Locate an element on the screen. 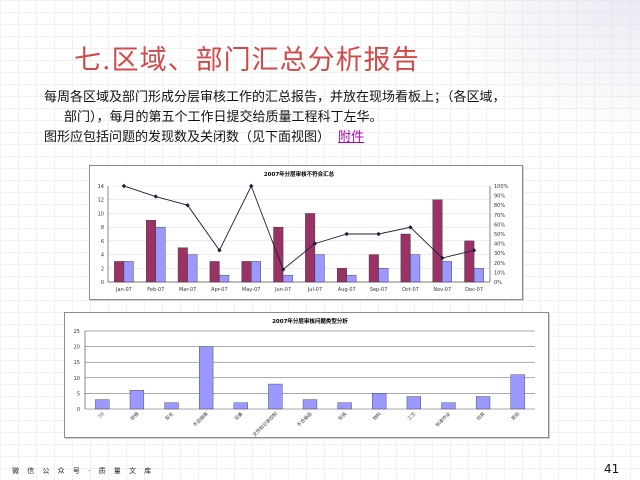 Image resolution: width=640 pixels, height=480 pixels. chart1-y-tick: 8 is located at coordinates (102, 228).